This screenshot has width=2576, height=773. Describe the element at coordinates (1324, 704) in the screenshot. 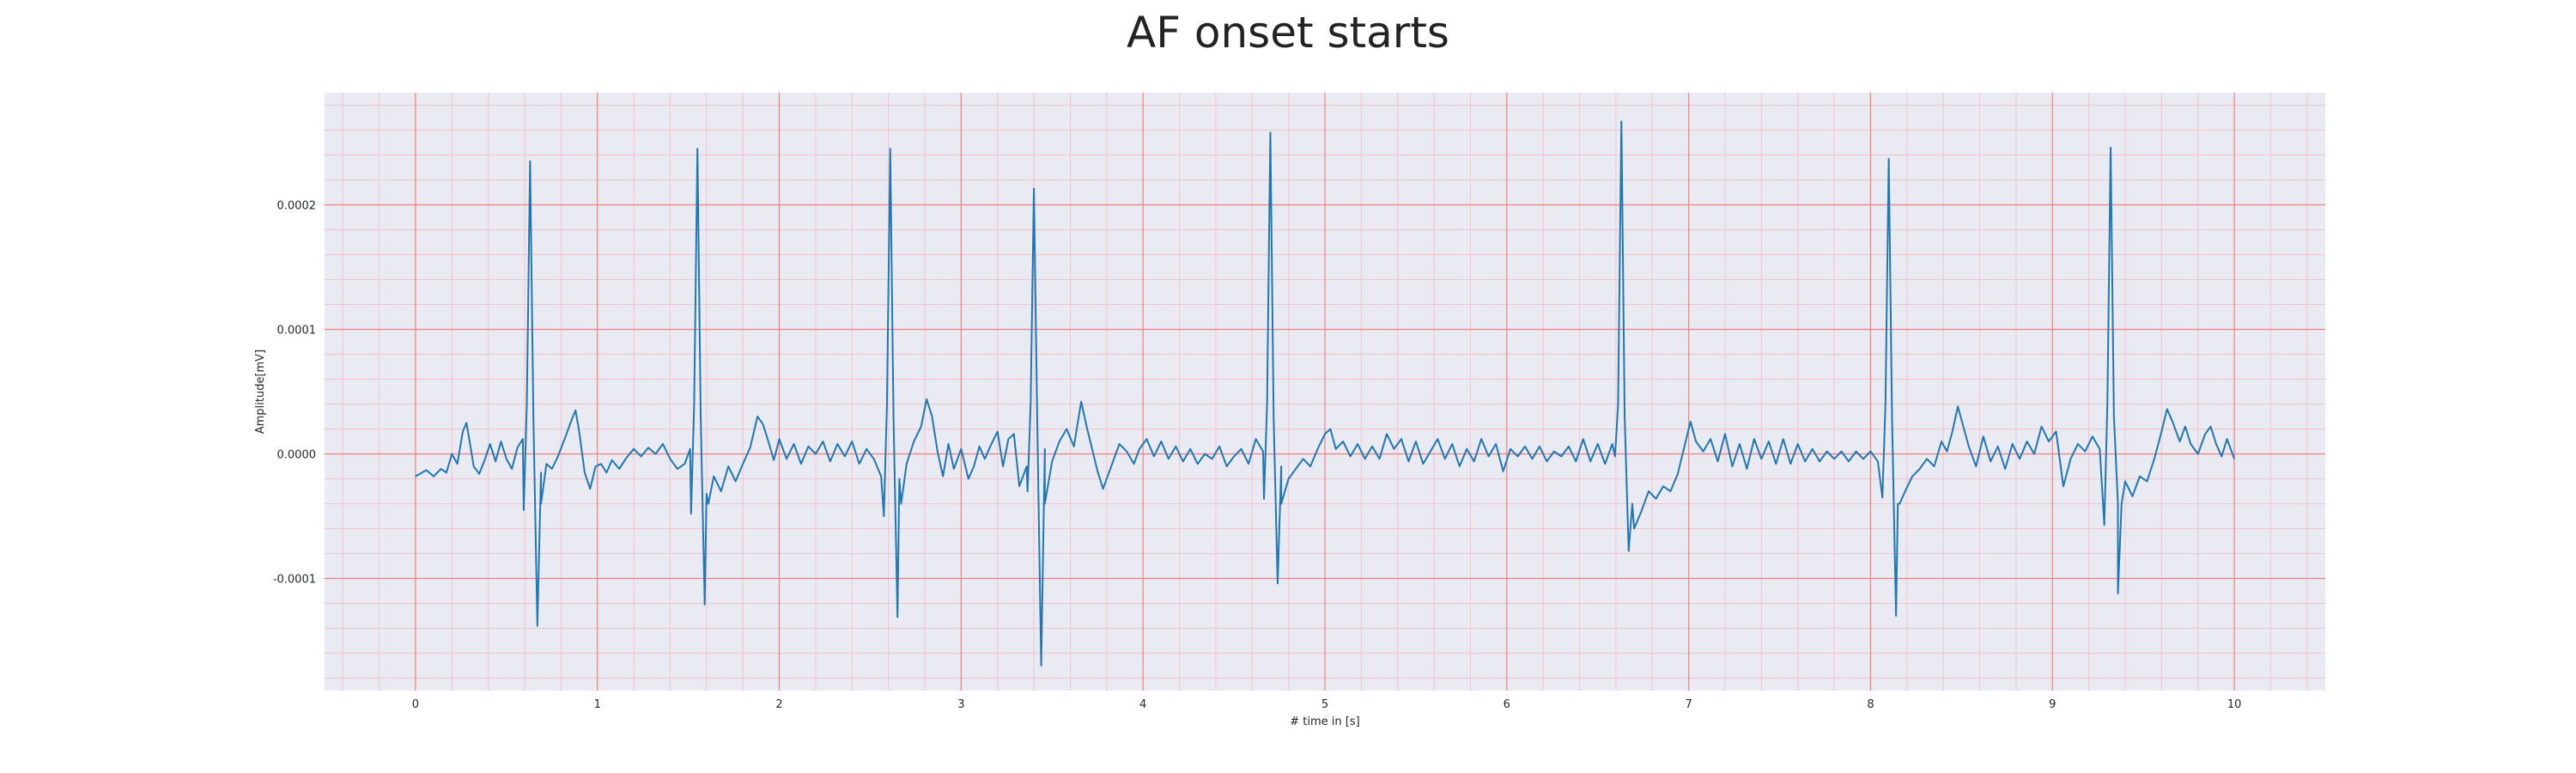

I see `x-tick-label: 5` at that location.